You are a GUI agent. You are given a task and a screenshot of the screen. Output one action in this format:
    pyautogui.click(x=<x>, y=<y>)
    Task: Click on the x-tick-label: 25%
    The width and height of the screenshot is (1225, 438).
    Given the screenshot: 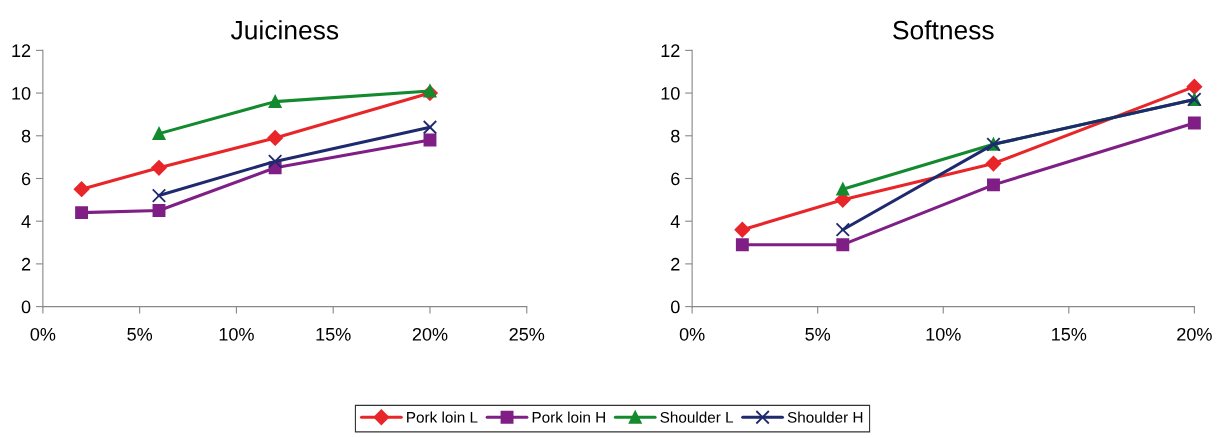 What is the action you would take?
    pyautogui.click(x=527, y=334)
    